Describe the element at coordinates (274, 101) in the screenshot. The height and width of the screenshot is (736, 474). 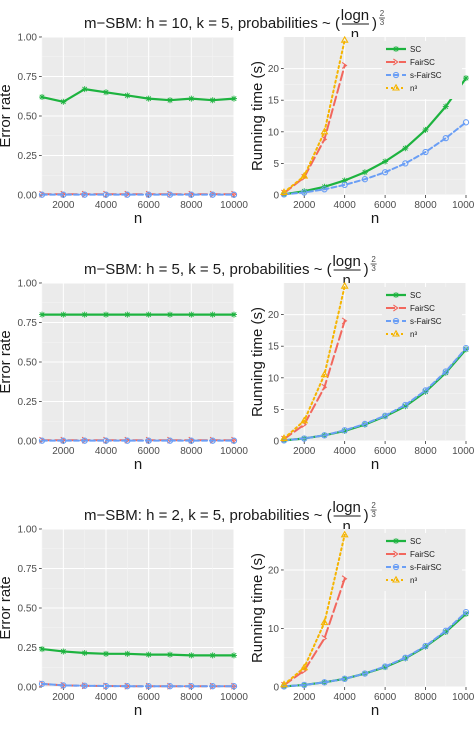
I see `y-tick-label: 15` at that location.